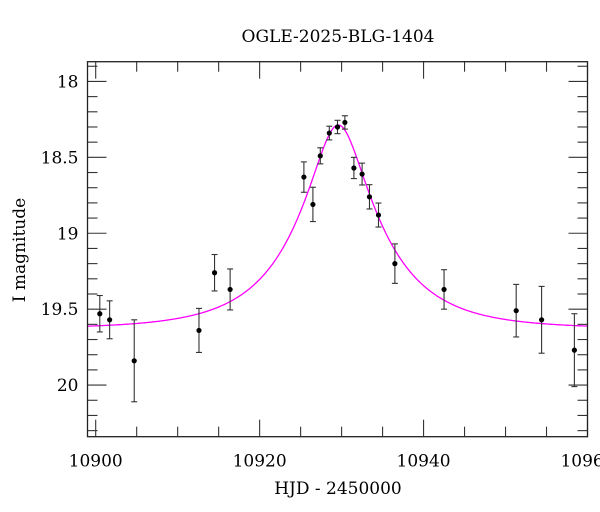  I want to click on y-axis-label: I magnitude, so click(20, 250).